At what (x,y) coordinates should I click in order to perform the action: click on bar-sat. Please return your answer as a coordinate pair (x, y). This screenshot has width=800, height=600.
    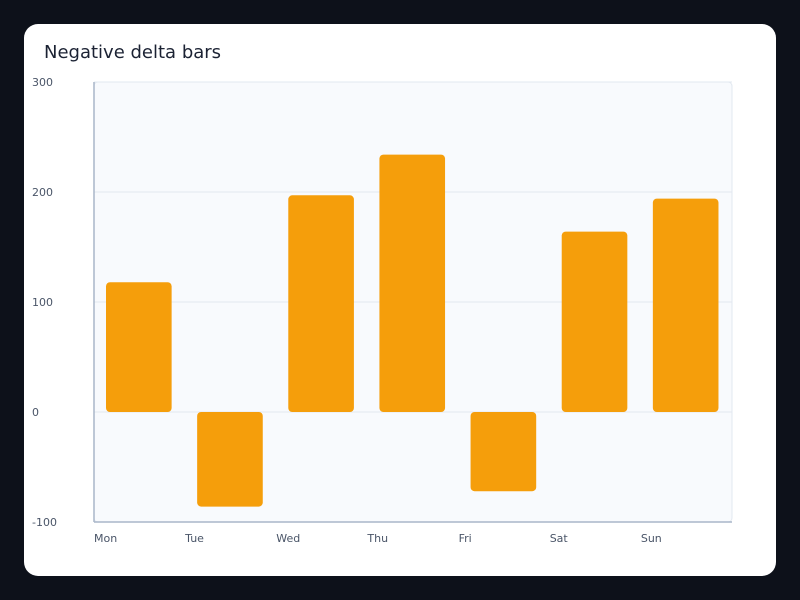
    Looking at the image, I should click on (594, 321).